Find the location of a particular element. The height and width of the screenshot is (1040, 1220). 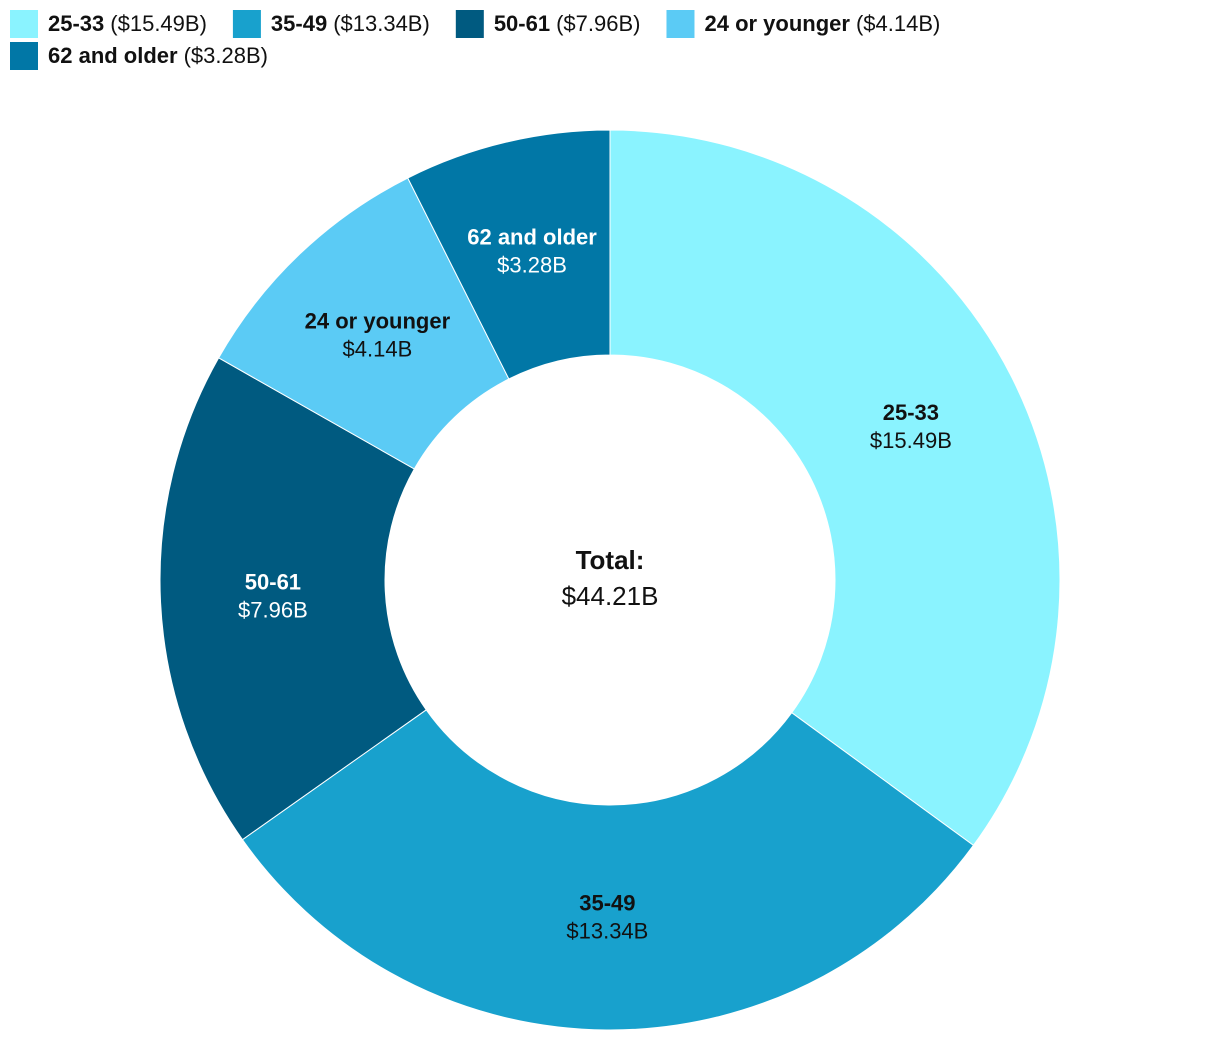

slice-name: 62 and older is located at coordinates (532, 236).